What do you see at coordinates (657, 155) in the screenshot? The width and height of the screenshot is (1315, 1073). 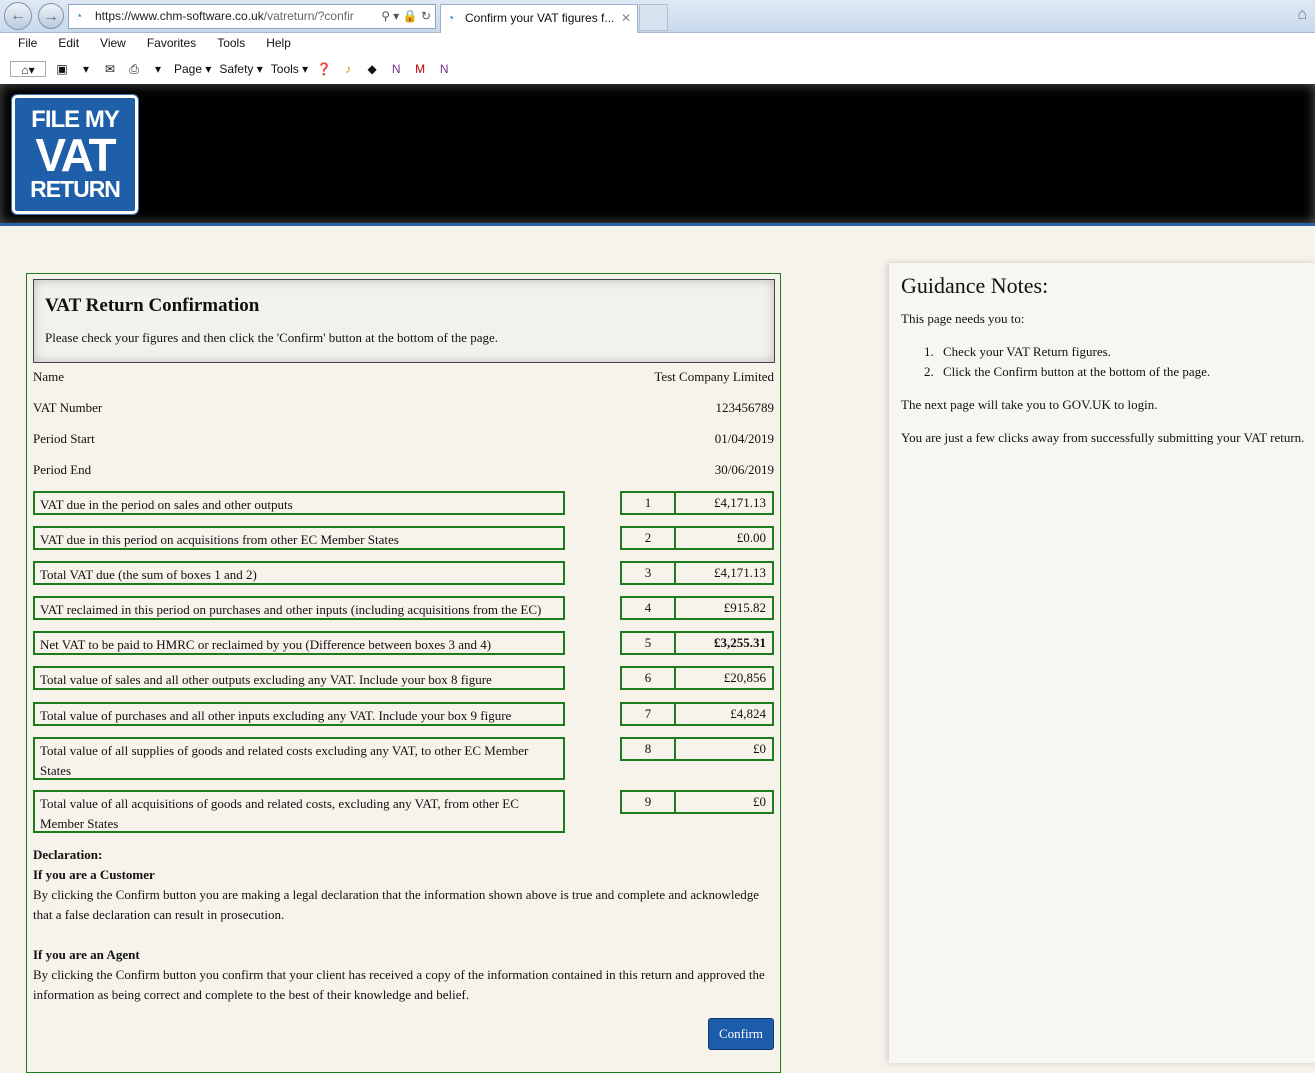 I see `site-header: FILE MY VAT RETURN` at bounding box center [657, 155].